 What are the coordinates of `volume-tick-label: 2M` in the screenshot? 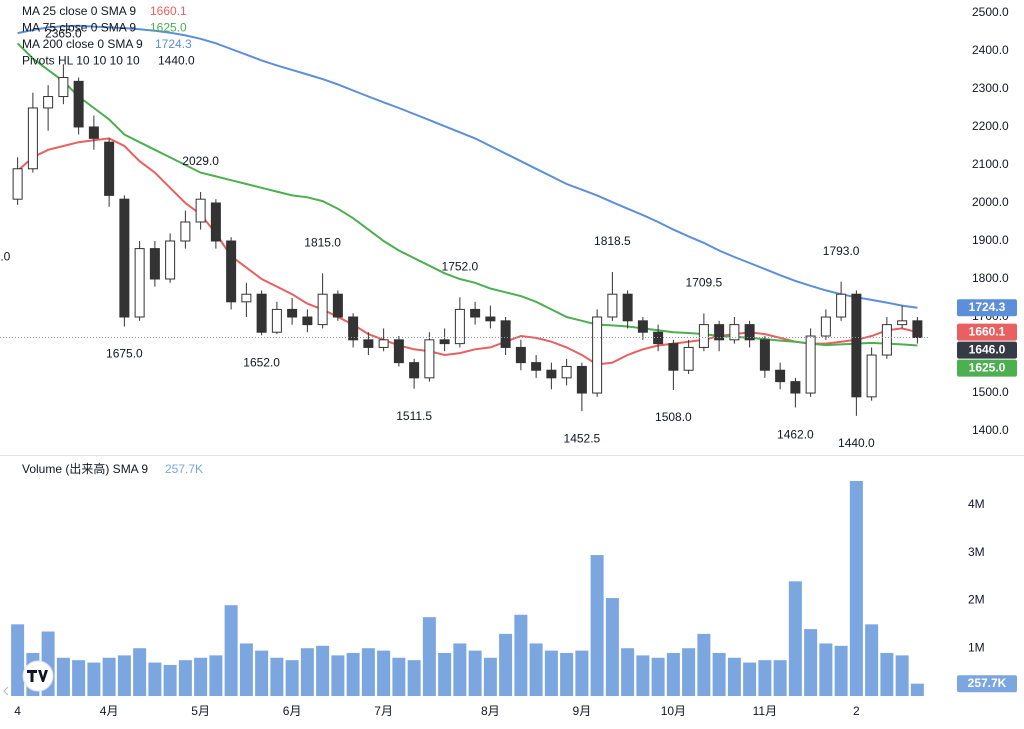 It's located at (976, 600).